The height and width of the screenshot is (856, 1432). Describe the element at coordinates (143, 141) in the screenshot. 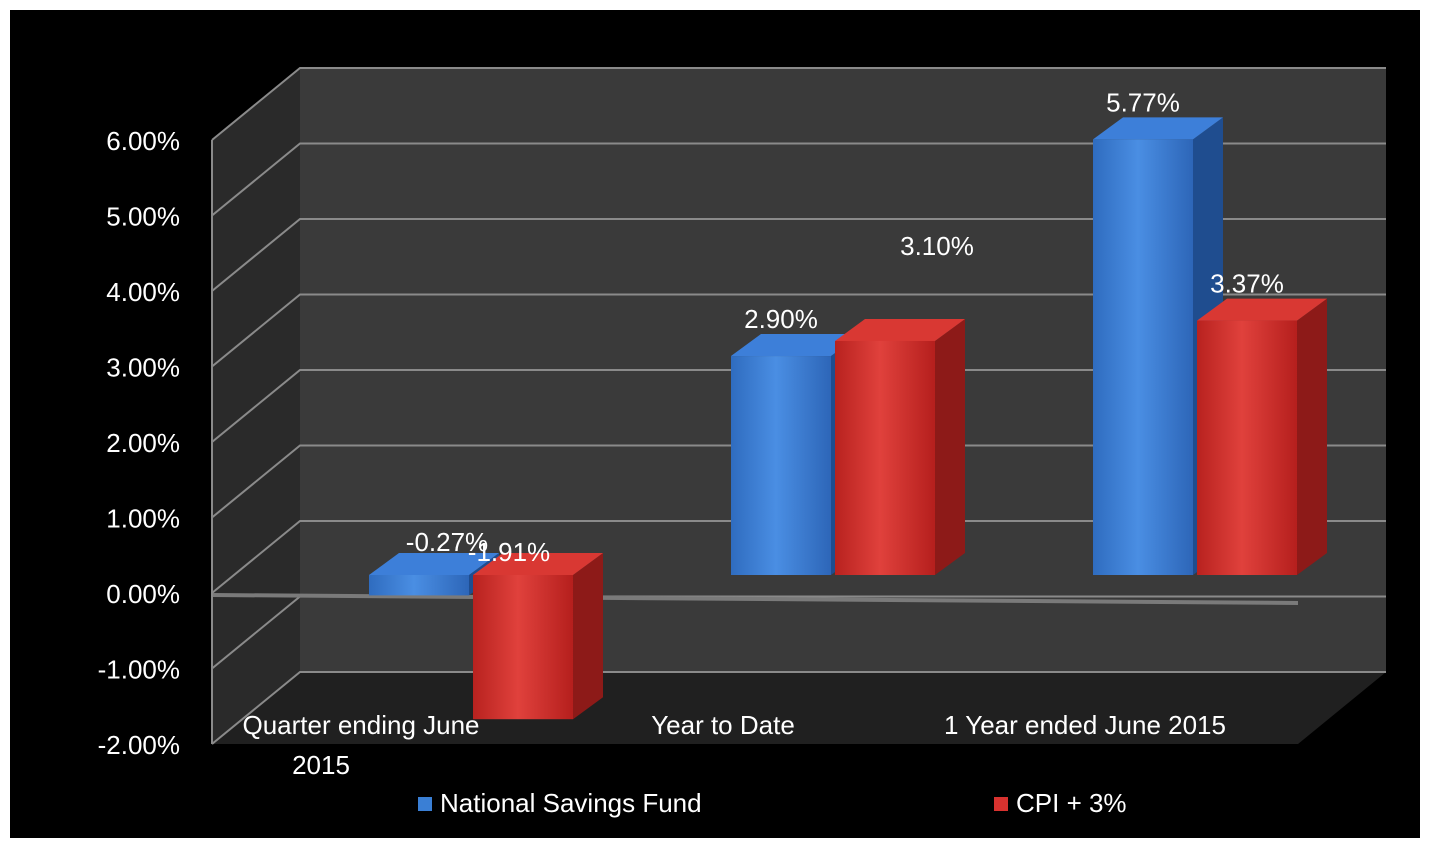

I see `y-tick-label: 6.00%` at that location.